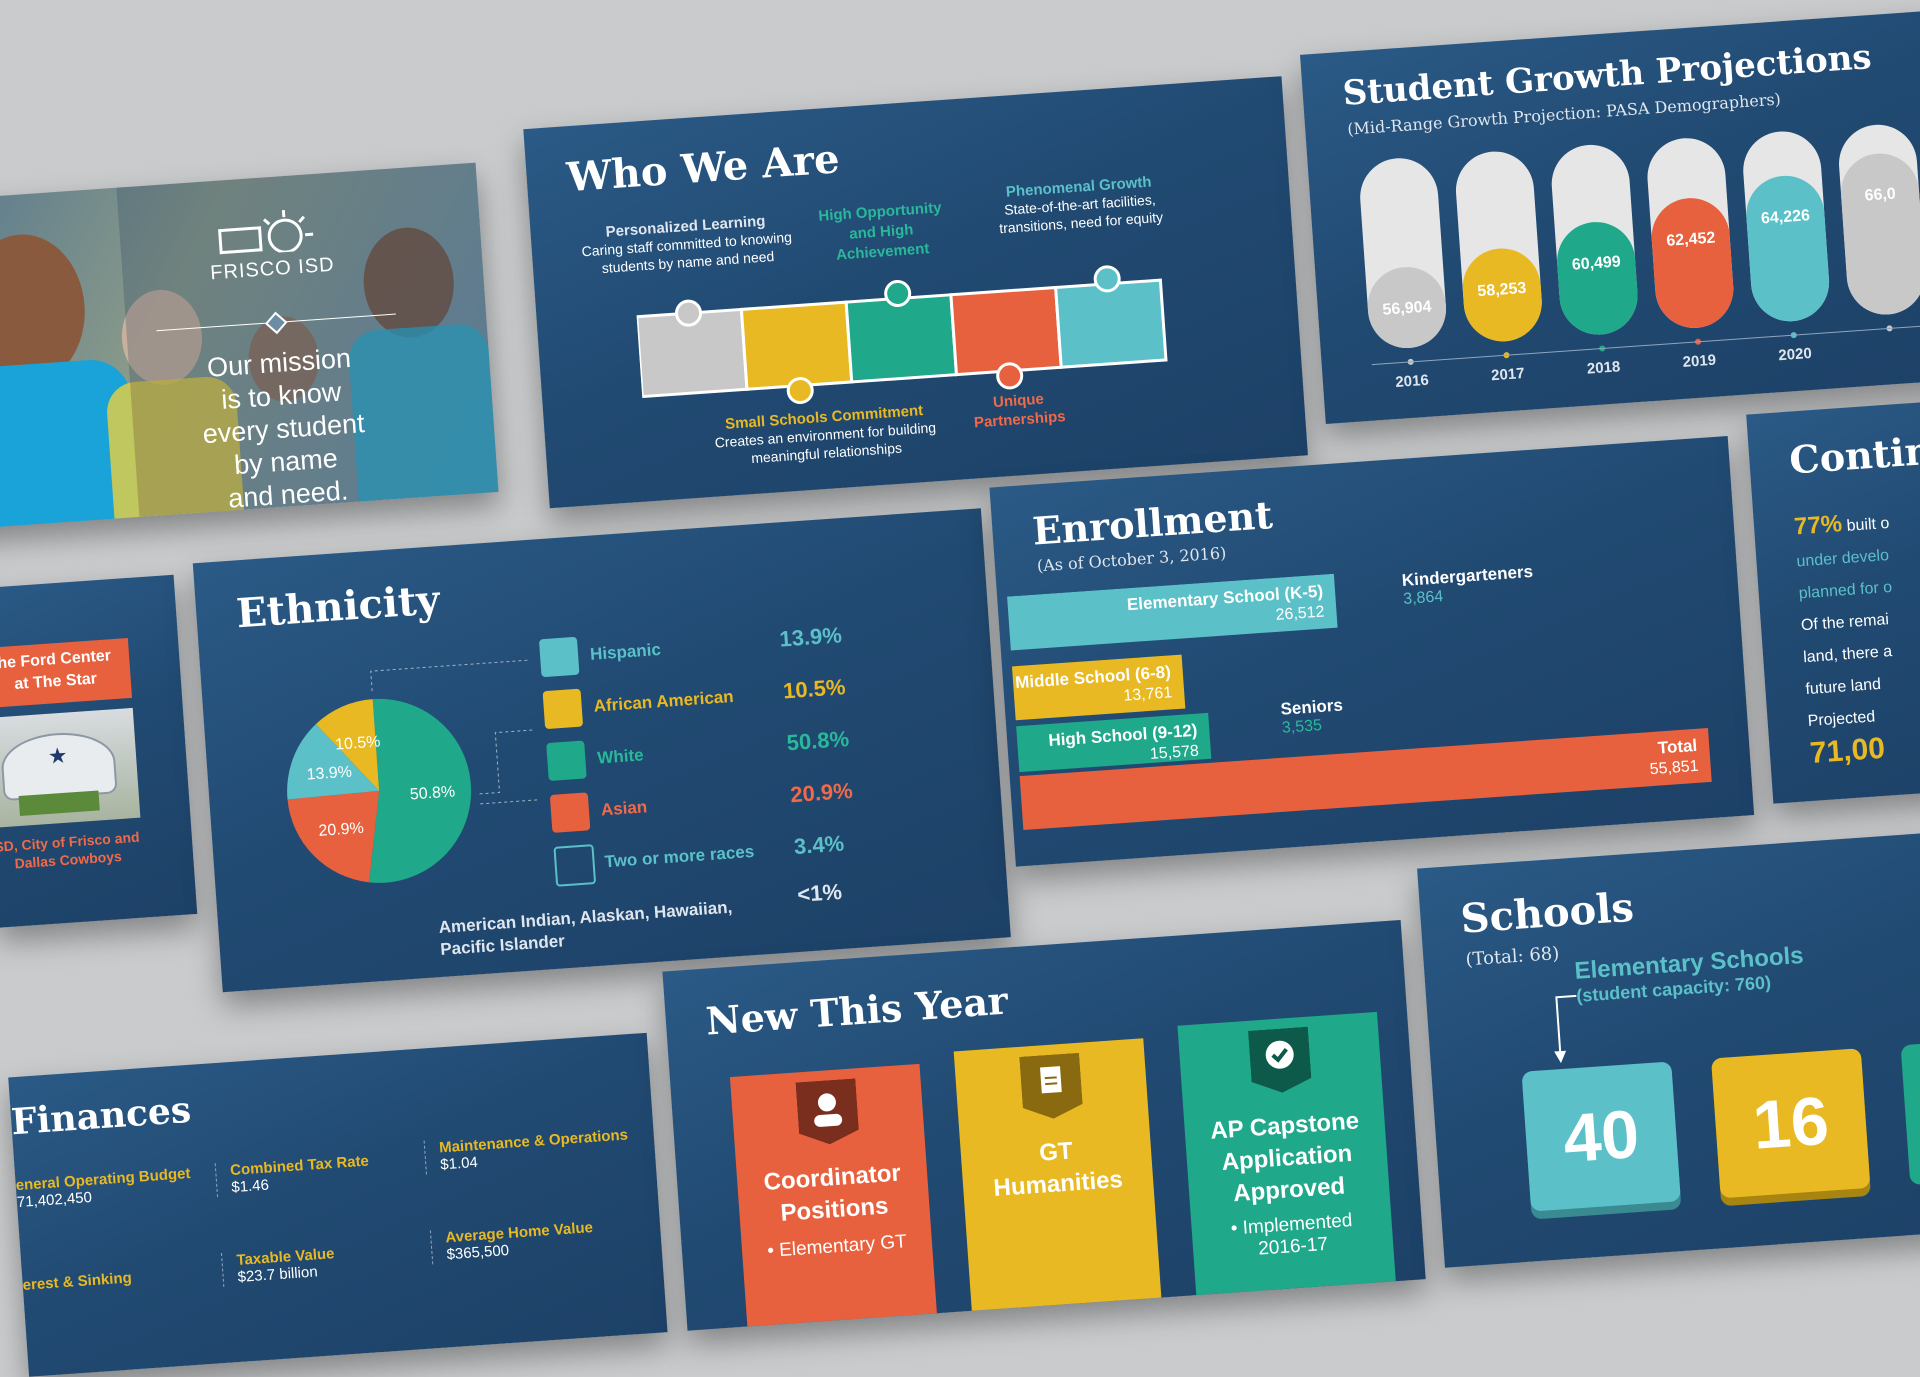 This screenshot has width=1920, height=1377. Describe the element at coordinates (543, 1240) in the screenshot. I see `finance-item: Average Home Value $365,500` at that location.